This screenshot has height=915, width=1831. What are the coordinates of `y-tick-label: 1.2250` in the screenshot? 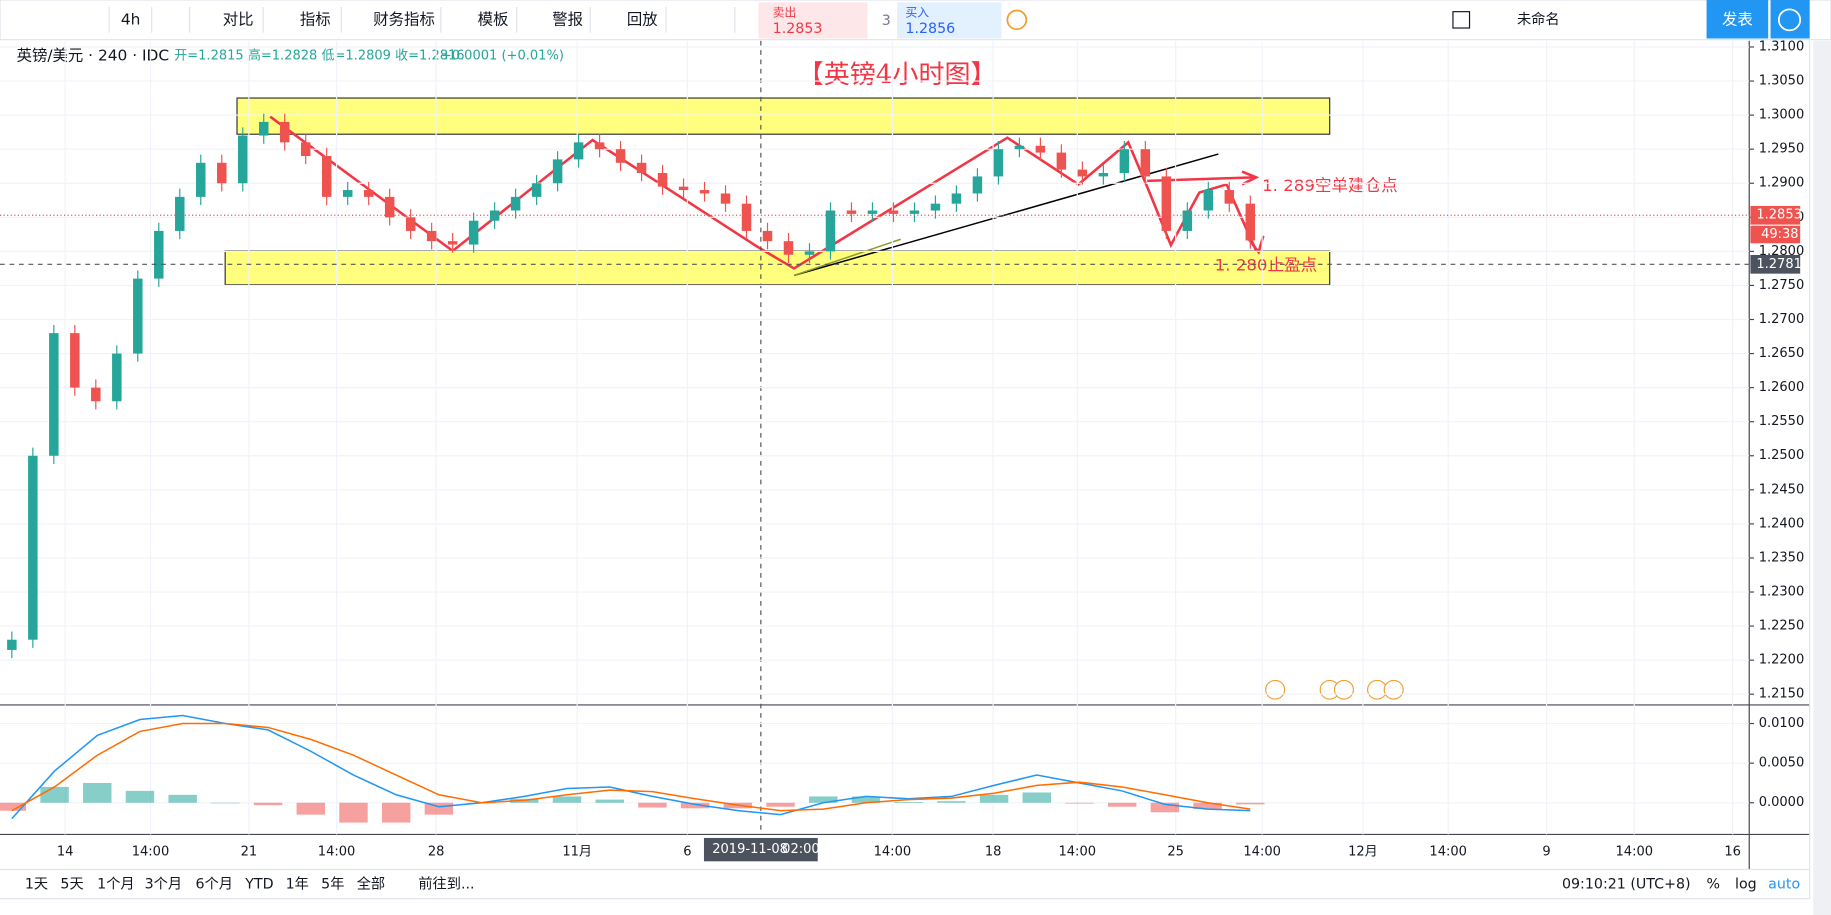 It's located at (1782, 626).